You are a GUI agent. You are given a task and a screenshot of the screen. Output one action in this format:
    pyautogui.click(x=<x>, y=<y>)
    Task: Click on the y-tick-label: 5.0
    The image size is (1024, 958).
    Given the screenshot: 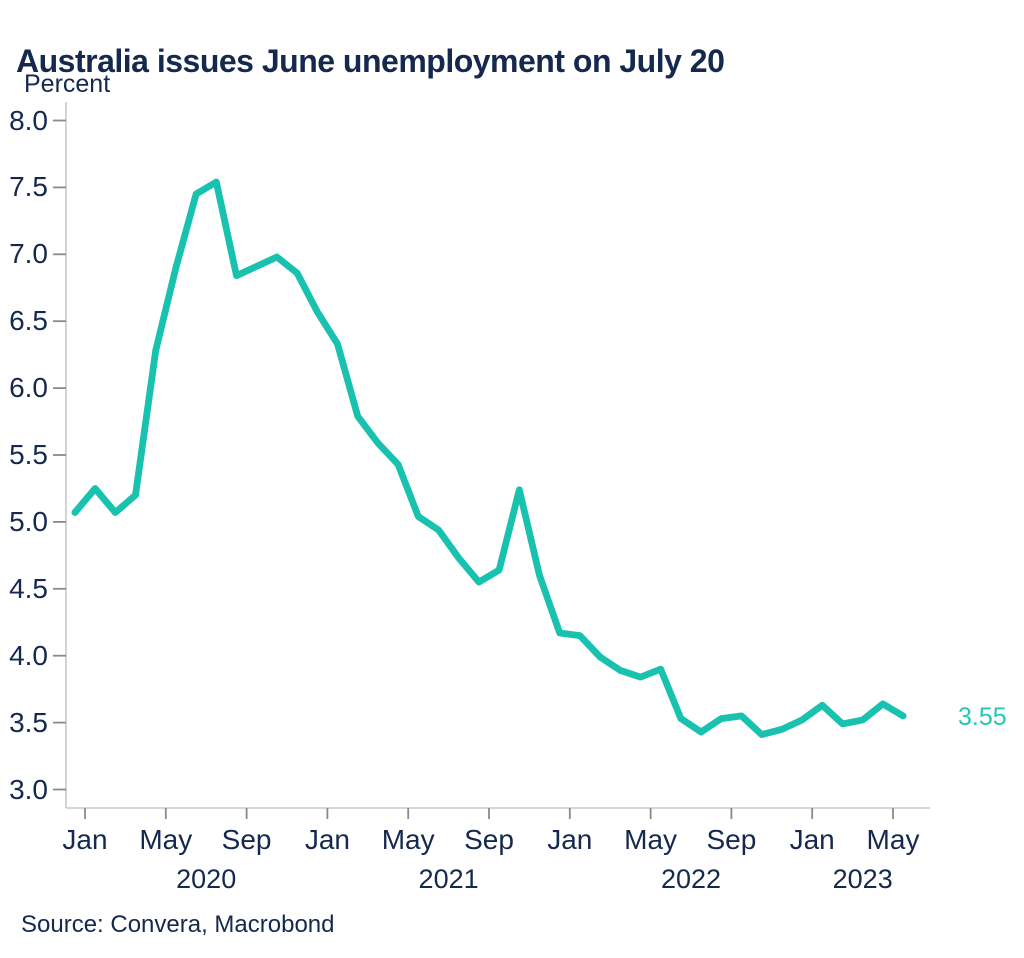 What is the action you would take?
    pyautogui.click(x=28, y=521)
    